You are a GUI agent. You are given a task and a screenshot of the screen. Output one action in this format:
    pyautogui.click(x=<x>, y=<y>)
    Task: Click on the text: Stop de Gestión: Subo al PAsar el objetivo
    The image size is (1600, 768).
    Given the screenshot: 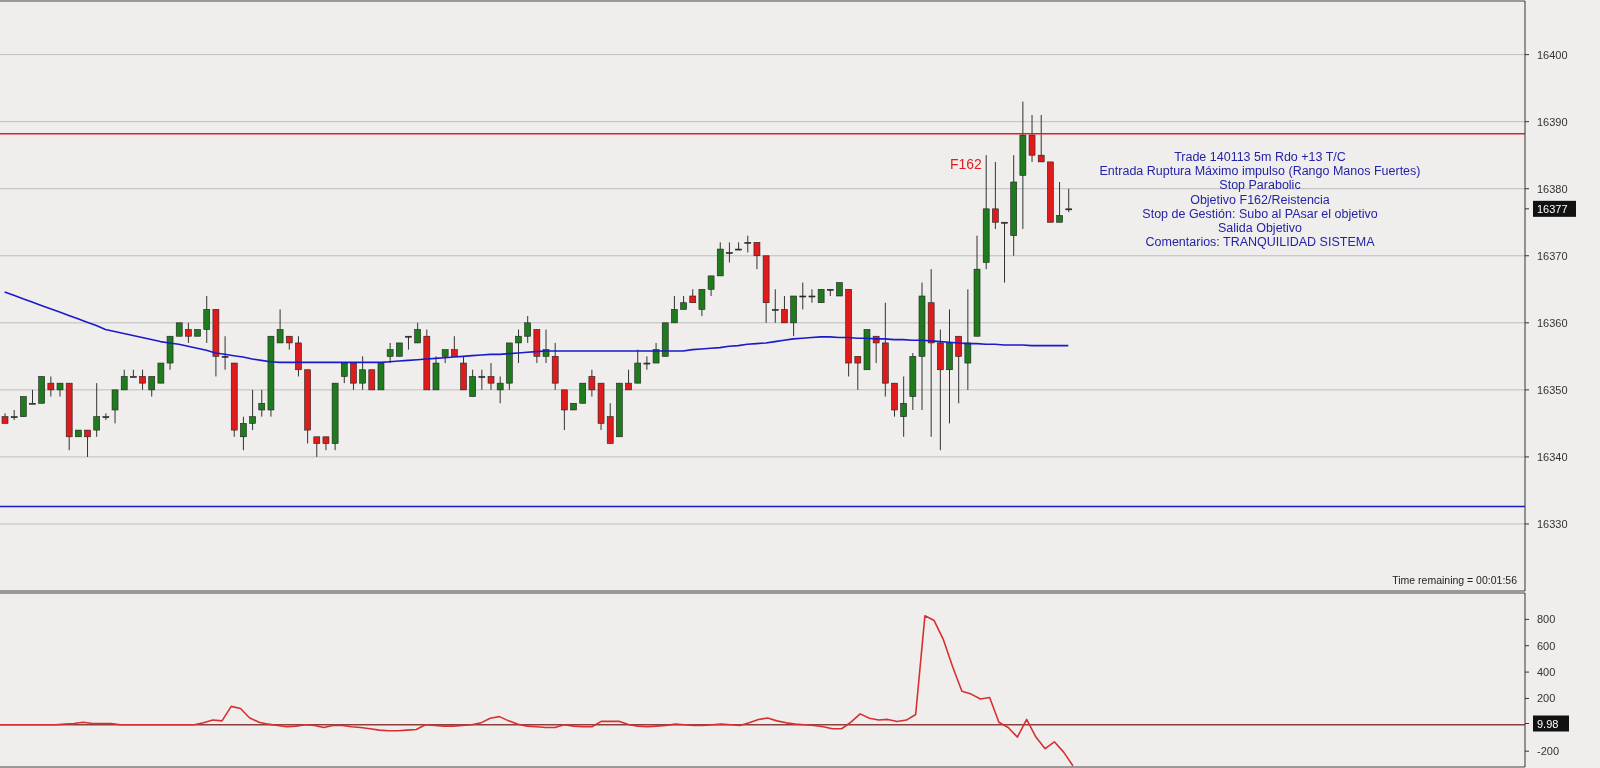 What is the action you would take?
    pyautogui.click(x=1260, y=214)
    